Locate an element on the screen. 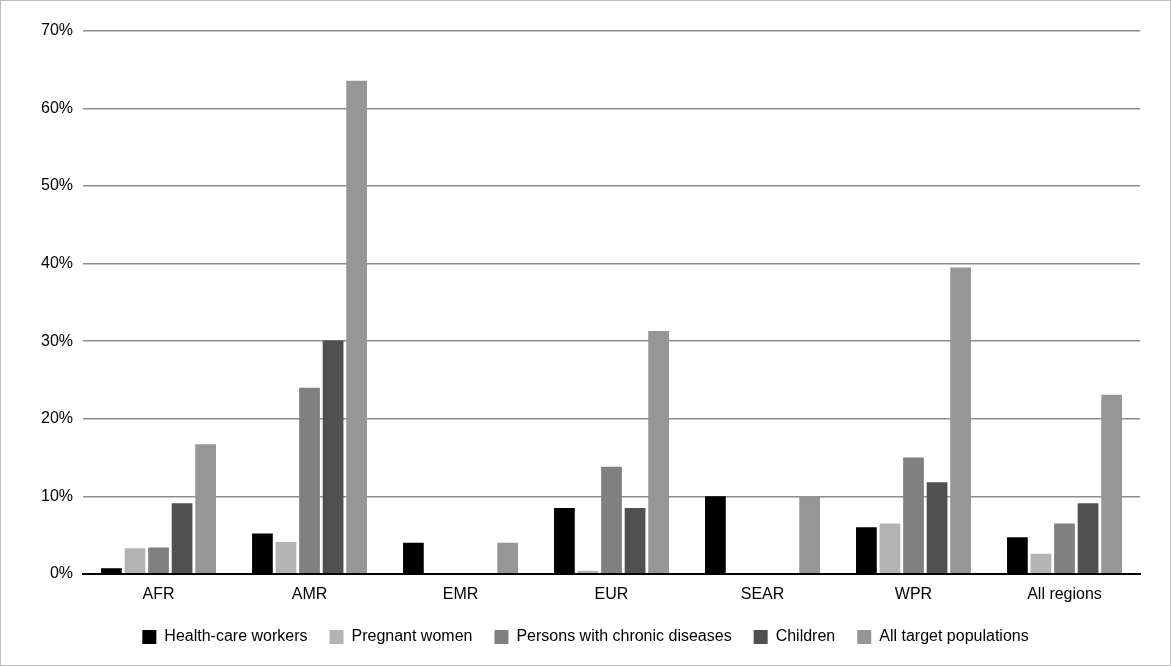  y-tick-label: 50% is located at coordinates (57, 185).